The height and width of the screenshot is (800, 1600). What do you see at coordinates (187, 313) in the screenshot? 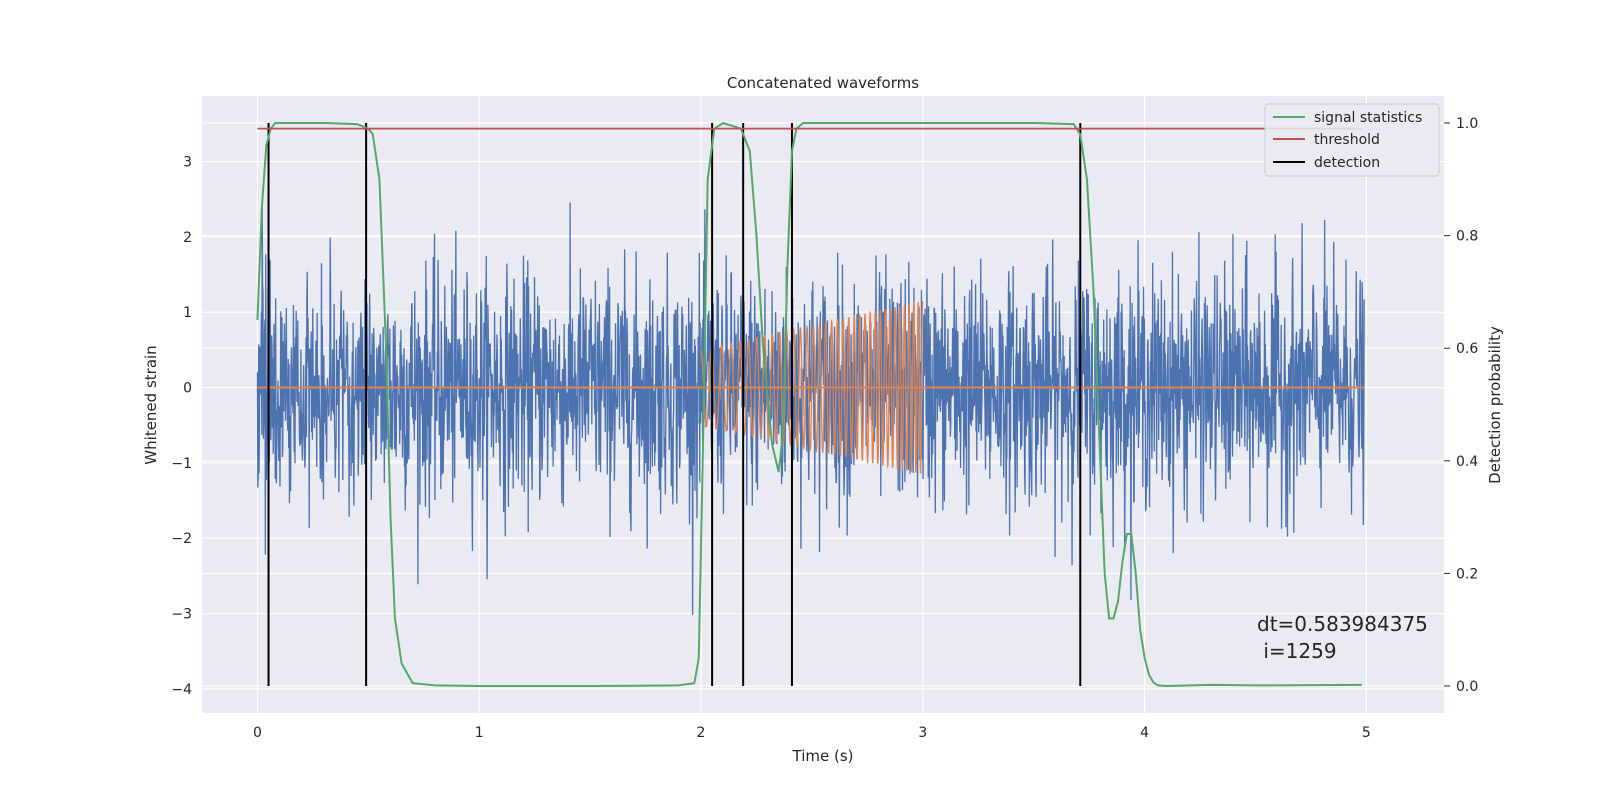
I see `y-tick-label-5: 1` at bounding box center [187, 313].